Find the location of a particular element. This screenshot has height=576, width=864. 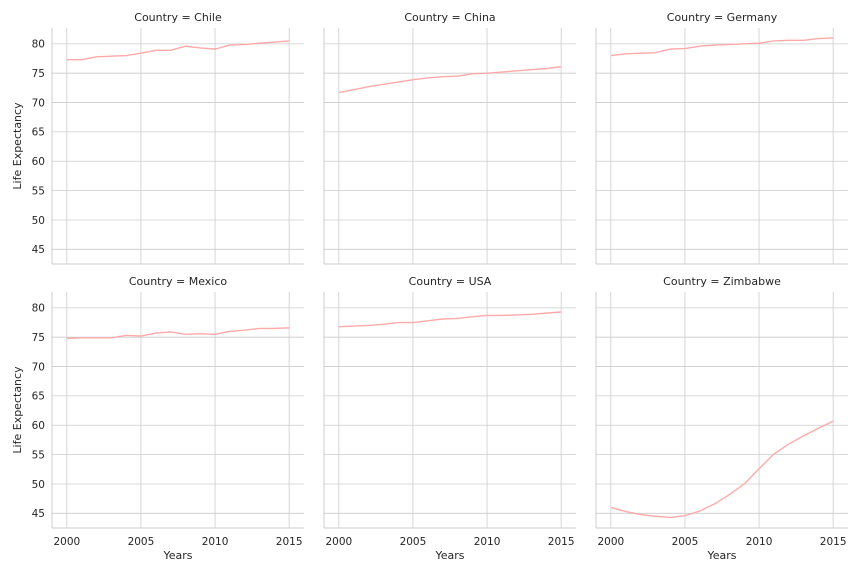

facet-title: Country = China is located at coordinates (449, 17).